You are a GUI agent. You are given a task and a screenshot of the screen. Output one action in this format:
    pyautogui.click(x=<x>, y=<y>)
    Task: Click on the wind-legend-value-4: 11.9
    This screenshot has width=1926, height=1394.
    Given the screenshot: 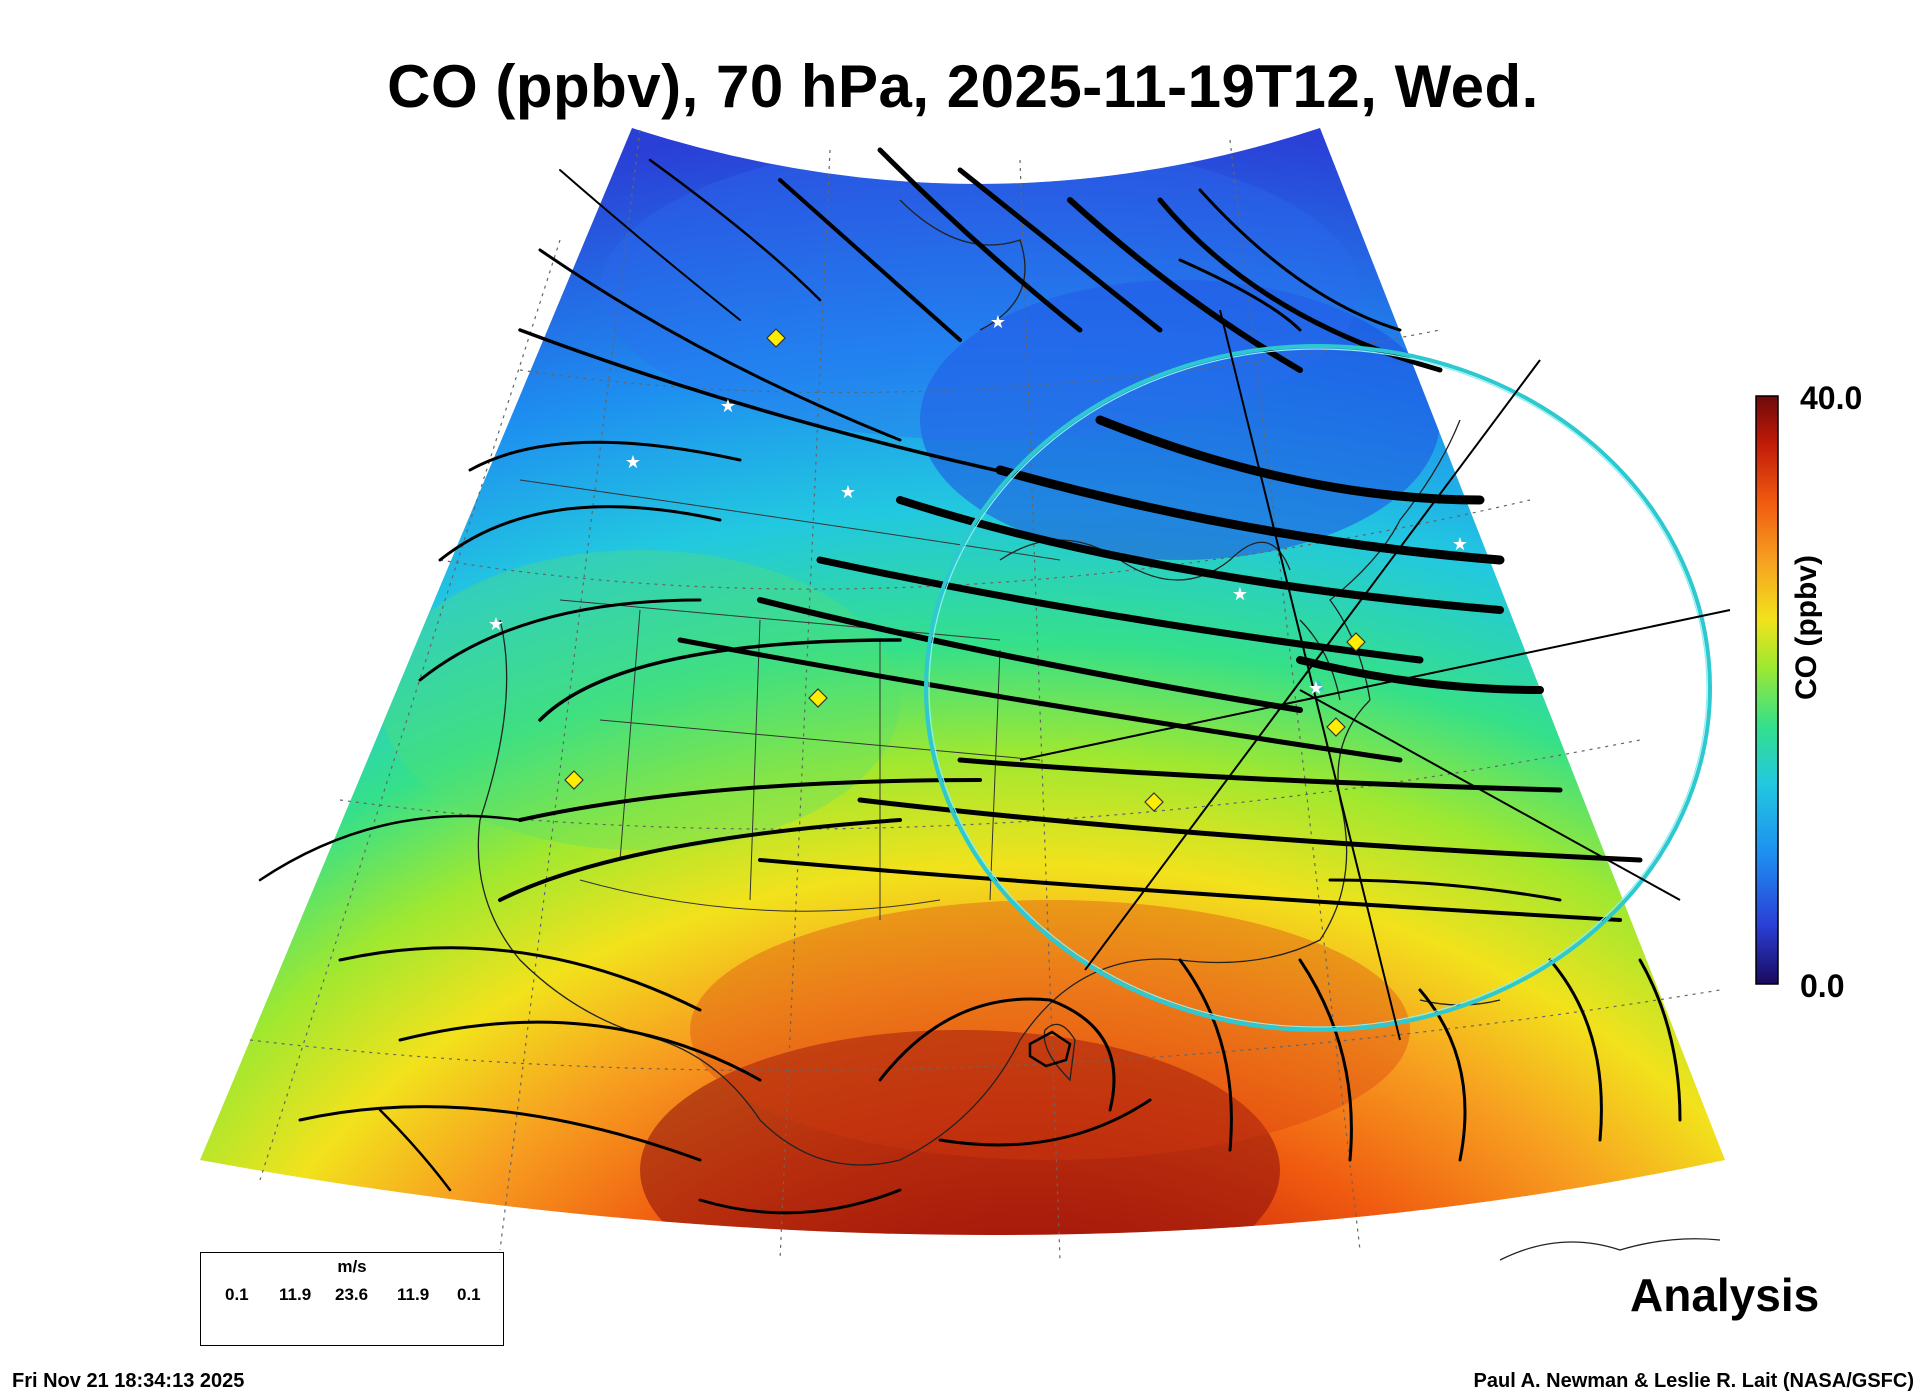 What is the action you would take?
    pyautogui.click(x=413, y=1294)
    